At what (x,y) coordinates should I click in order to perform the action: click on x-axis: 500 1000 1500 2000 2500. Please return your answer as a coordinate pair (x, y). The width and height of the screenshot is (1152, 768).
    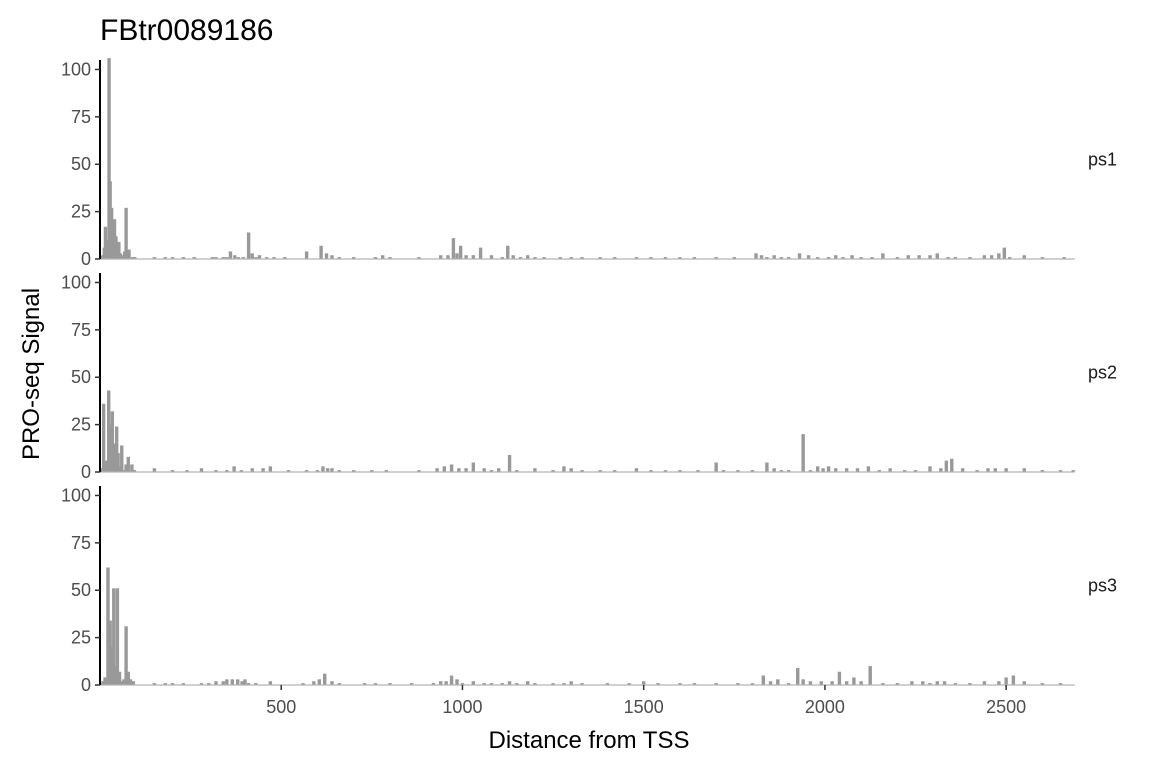
    Looking at the image, I should click on (646, 701).